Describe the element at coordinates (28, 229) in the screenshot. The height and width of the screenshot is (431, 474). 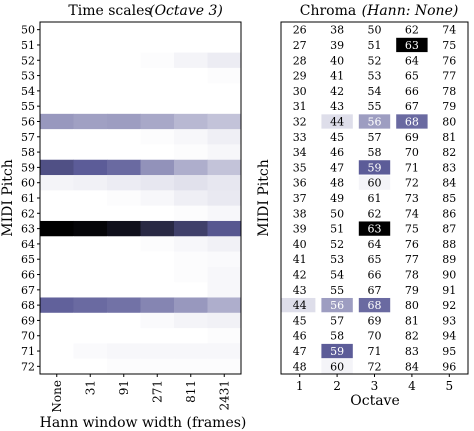
I see `left-y-tick-label: 63` at that location.